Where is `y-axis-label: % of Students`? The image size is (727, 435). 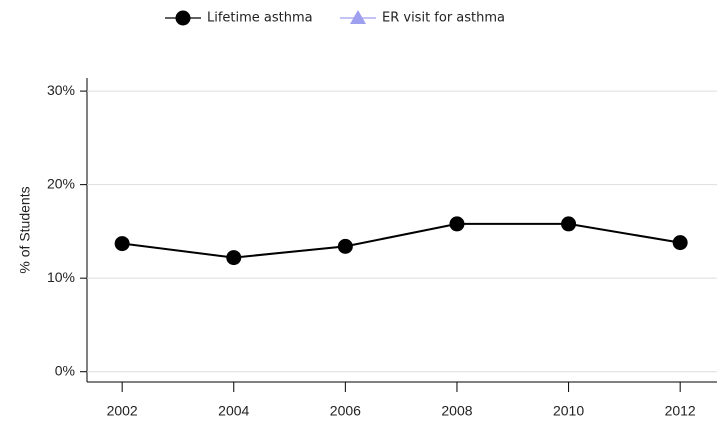 y-axis-label: % of Students is located at coordinates (25, 229).